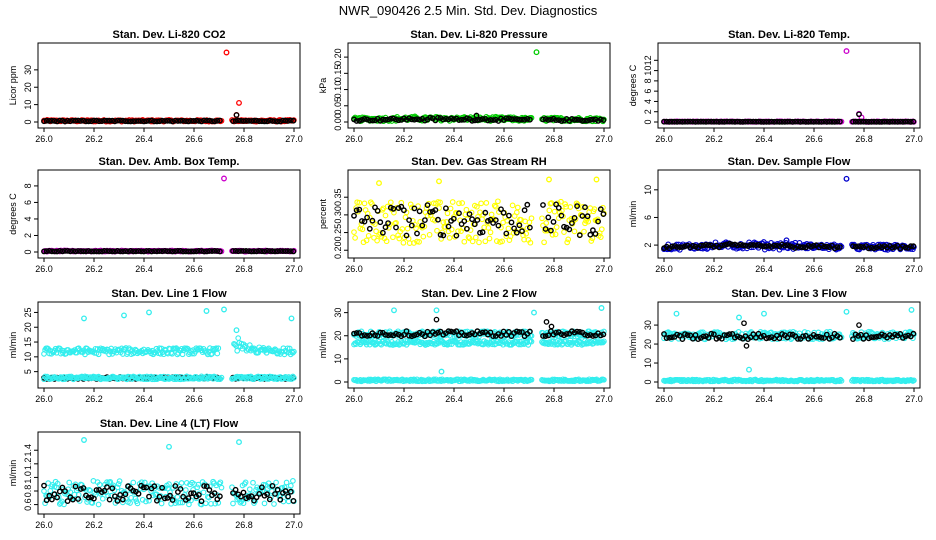  Describe the element at coordinates (28, 477) in the screenshot. I see `y-tick-label: 1.0` at that location.